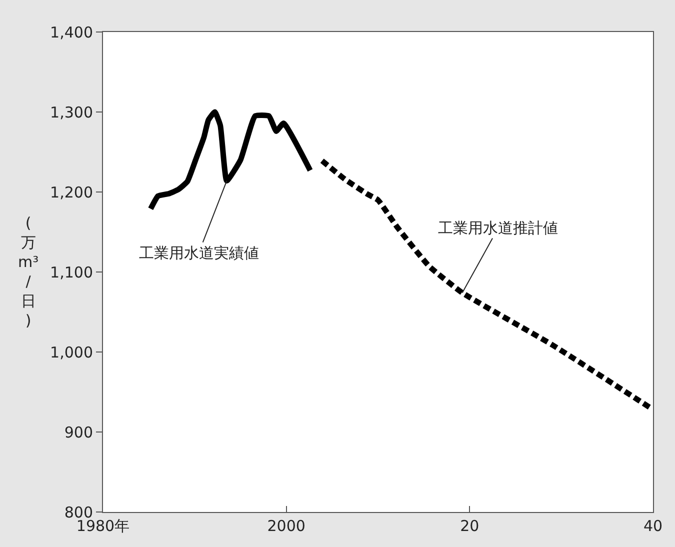  What do you see at coordinates (71, 352) in the screenshot?
I see `y-tick-label: 1,000` at bounding box center [71, 352].